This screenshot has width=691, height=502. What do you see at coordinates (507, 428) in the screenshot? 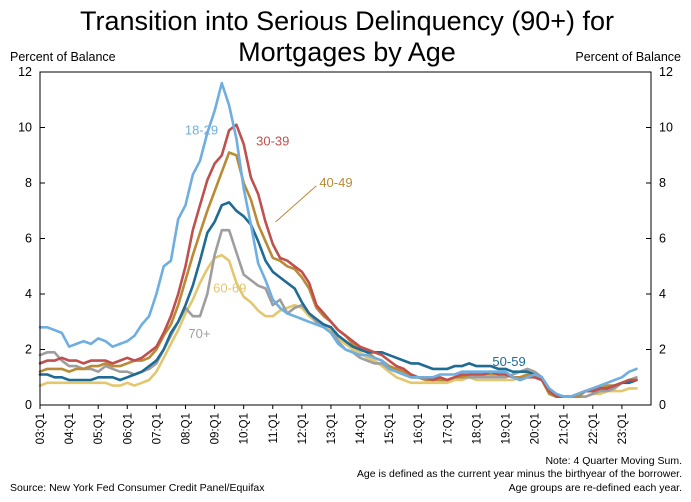
I see `x-tick-label: 19:Q1` at bounding box center [507, 428].